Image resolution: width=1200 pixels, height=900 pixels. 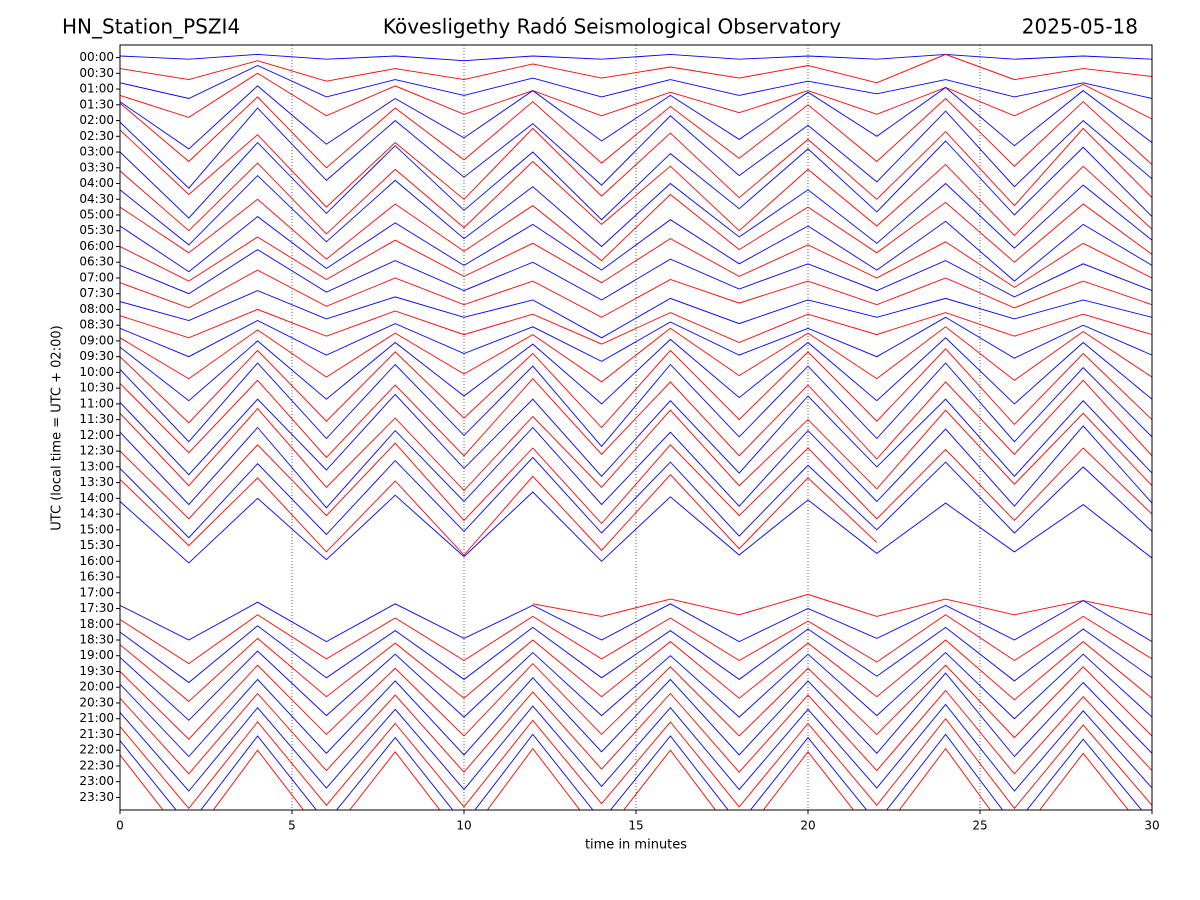 What do you see at coordinates (96, 419) in the screenshot?
I see `y-tick-label: 11:30` at bounding box center [96, 419].